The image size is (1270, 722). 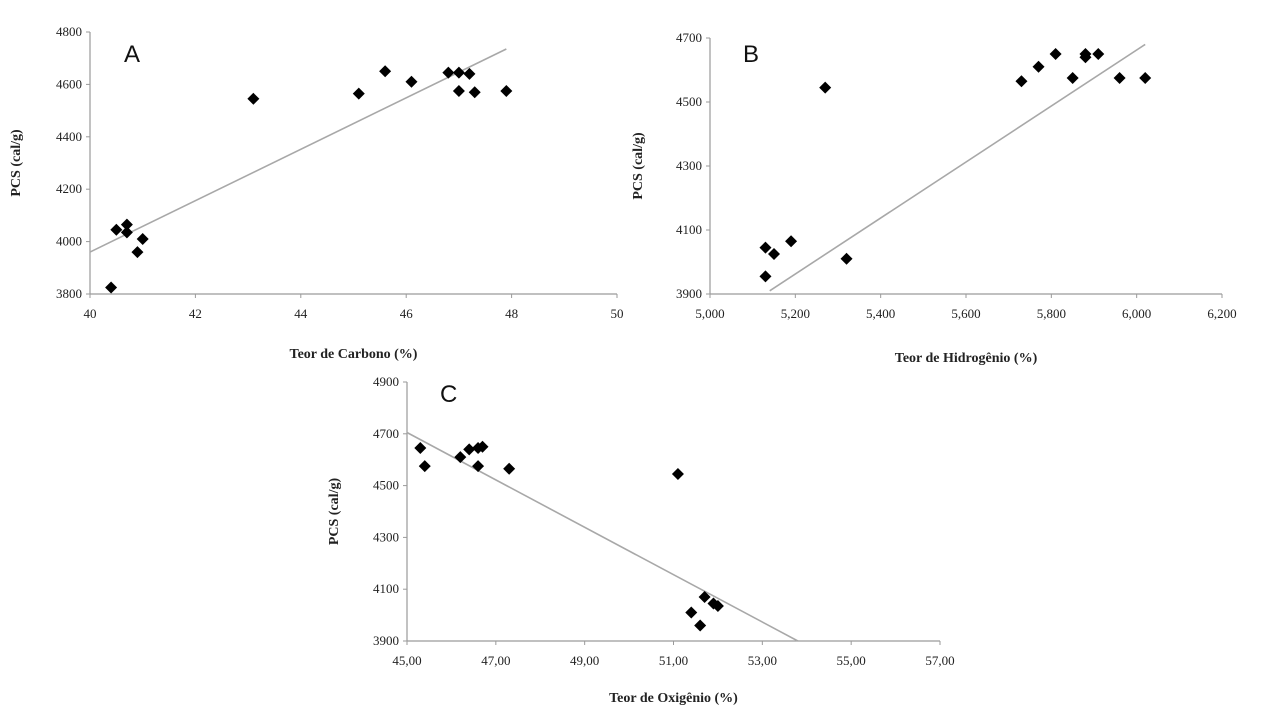 What do you see at coordinates (1051, 313) in the screenshot?
I see `x-tick-label: 5,800` at bounding box center [1051, 313].